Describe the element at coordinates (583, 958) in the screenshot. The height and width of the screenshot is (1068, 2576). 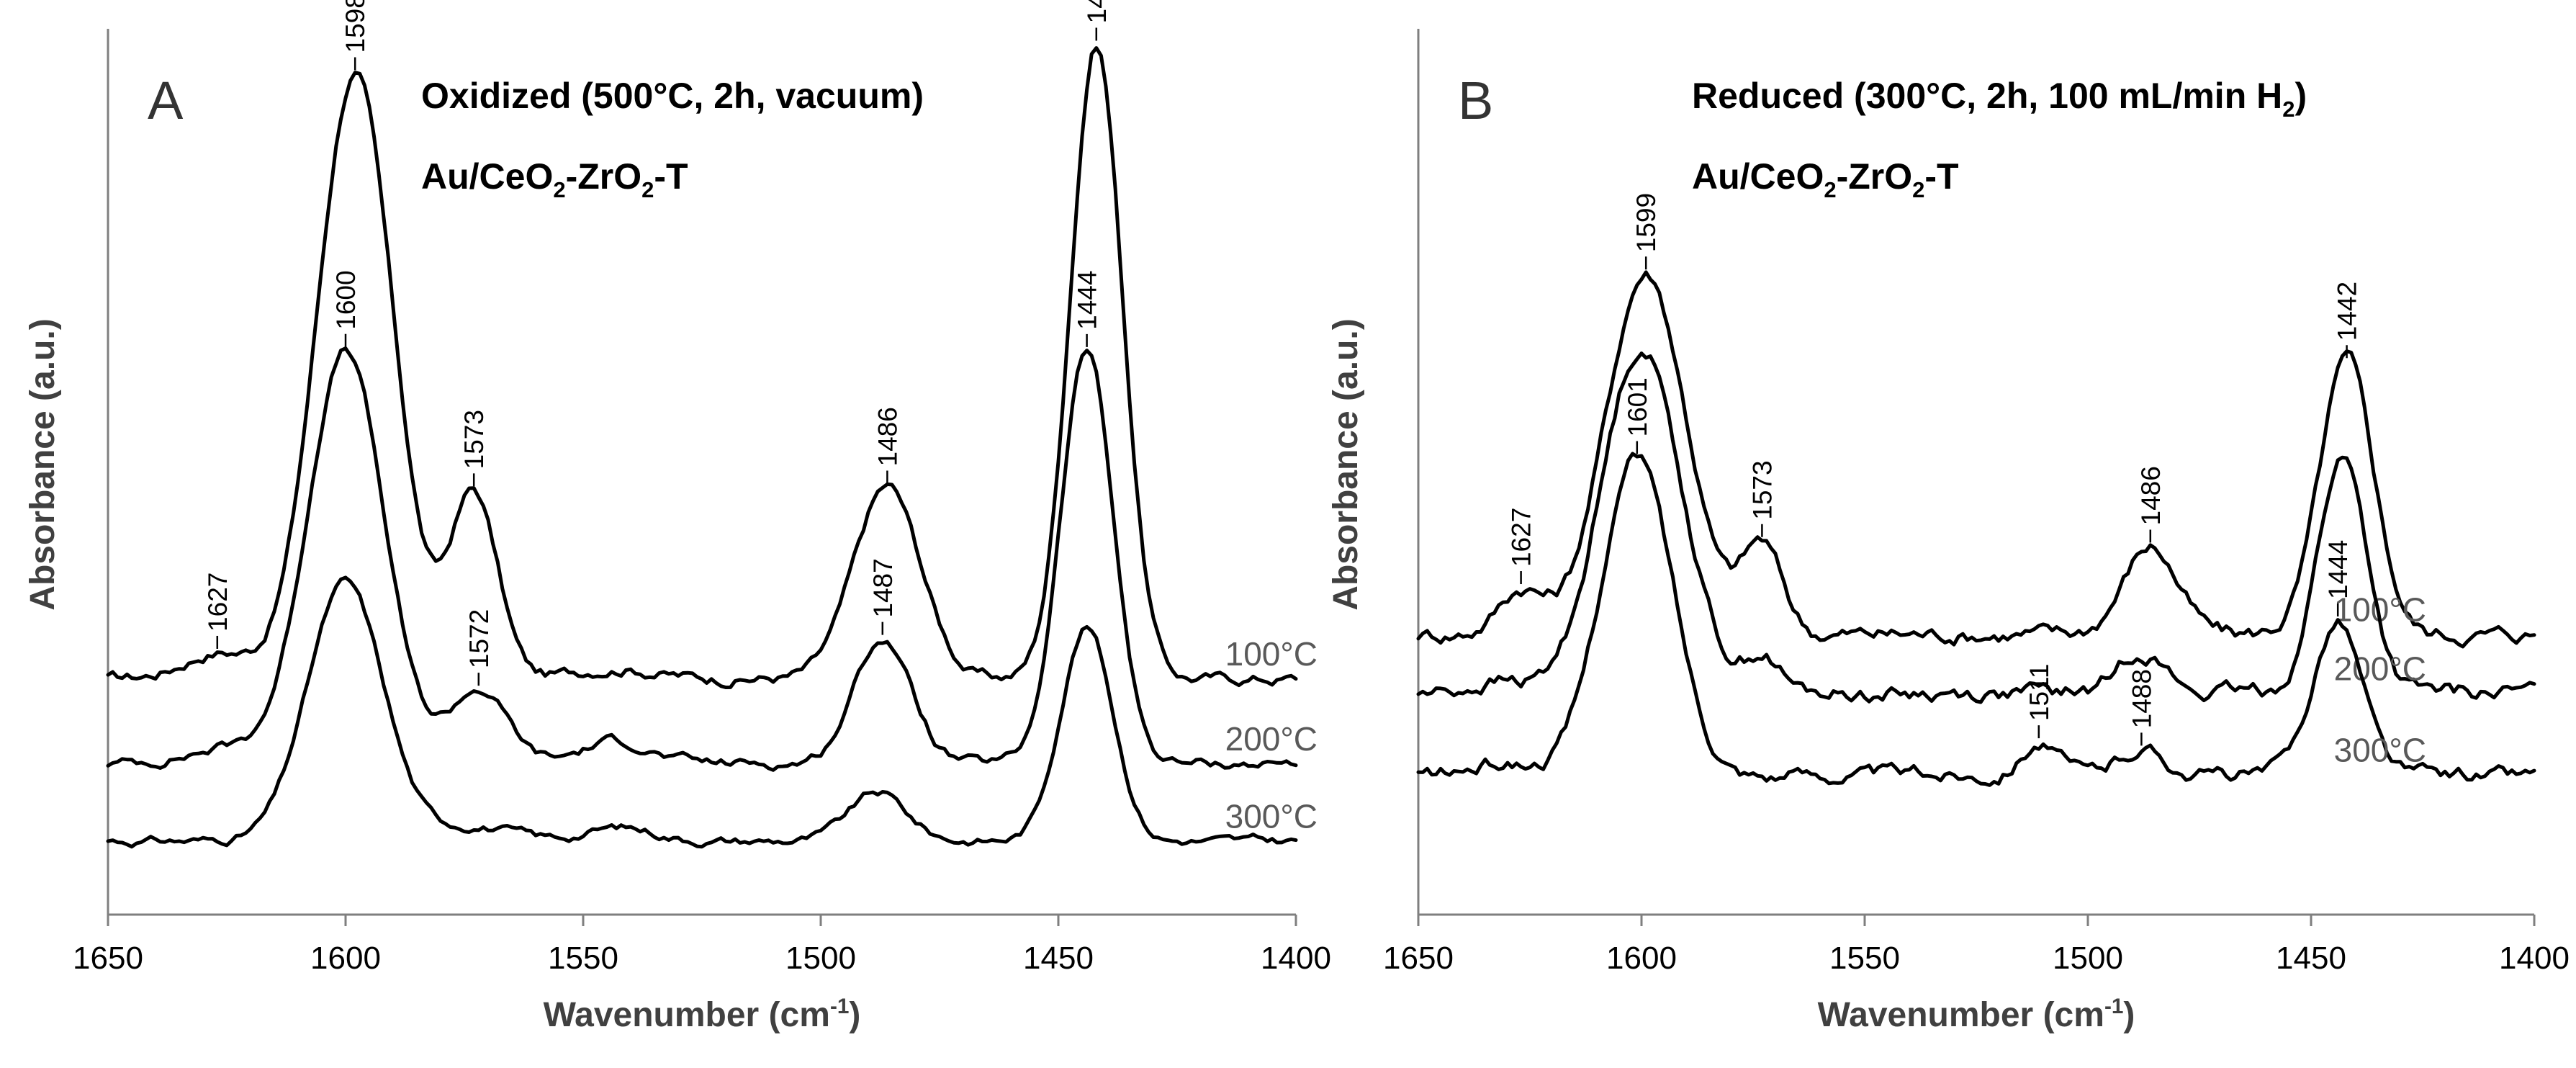
I see `panel-a-x-tick-label: 1550` at that location.